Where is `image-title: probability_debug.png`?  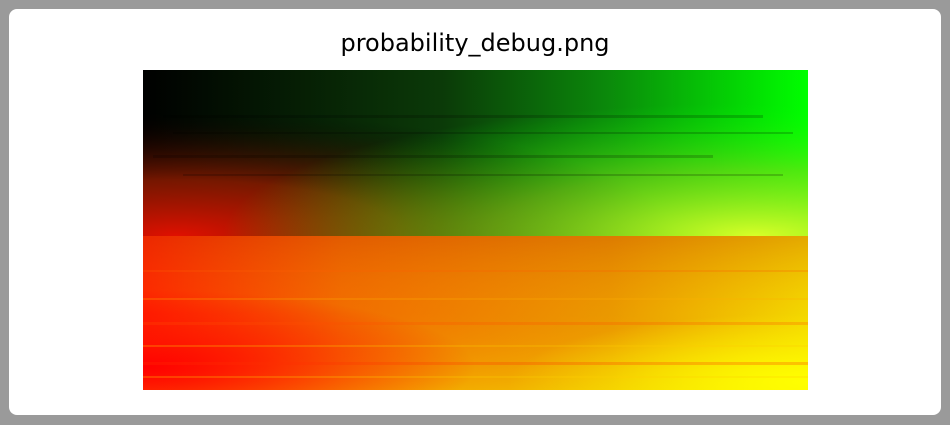
image-title: probability_debug.png is located at coordinates (475, 43).